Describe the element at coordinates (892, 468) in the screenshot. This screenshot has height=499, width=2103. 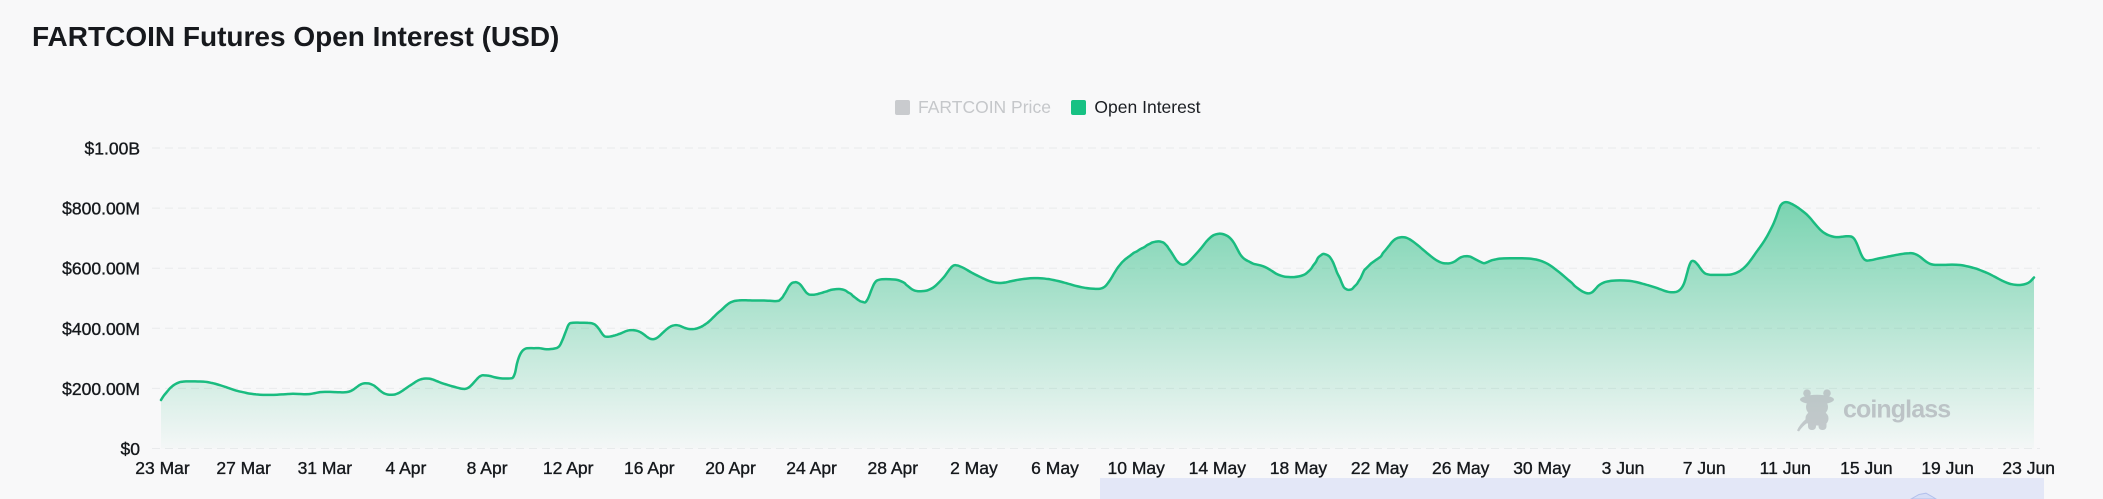
I see `svg-text: 28 Apr` at that location.